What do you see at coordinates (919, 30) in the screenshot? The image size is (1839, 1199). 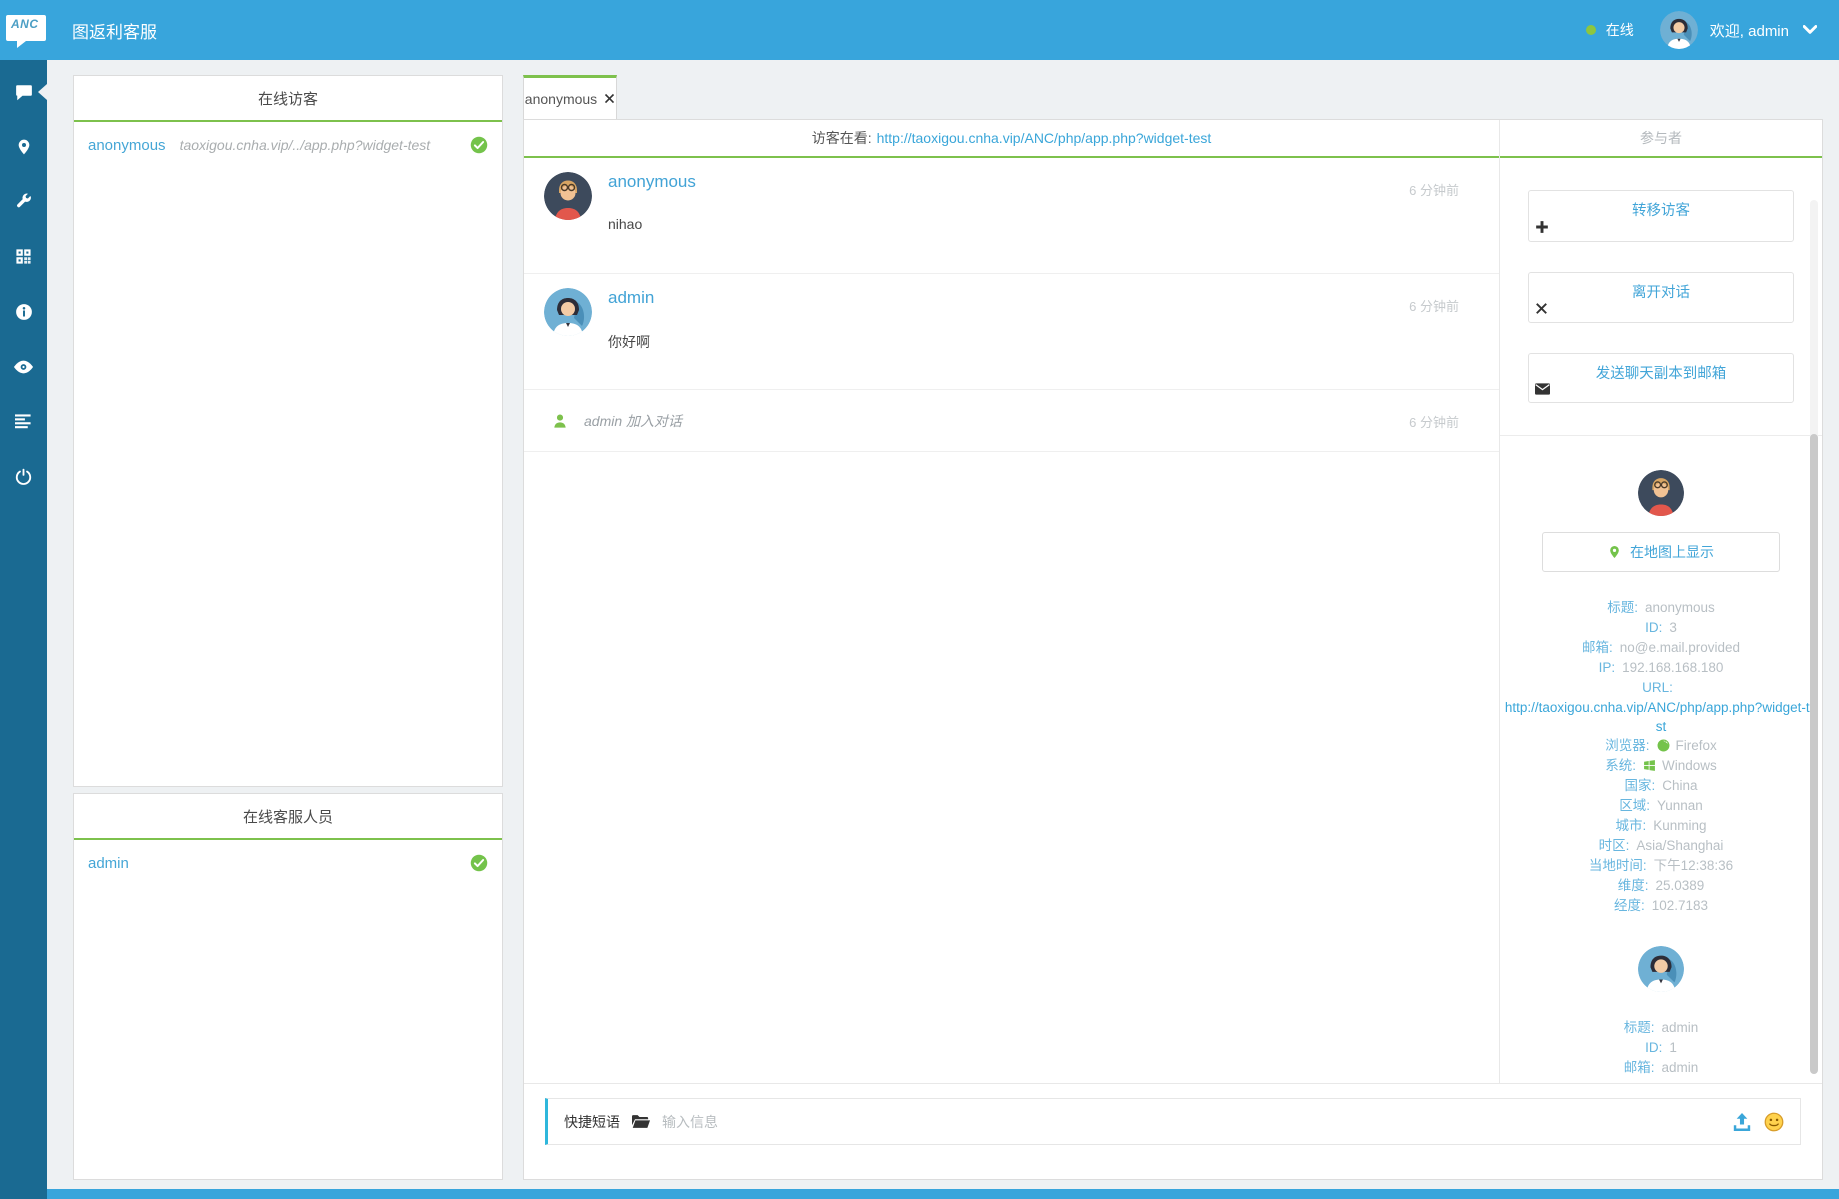 I see `topbar: ANC 图返利客服 在线 欢迎, admin` at bounding box center [919, 30].